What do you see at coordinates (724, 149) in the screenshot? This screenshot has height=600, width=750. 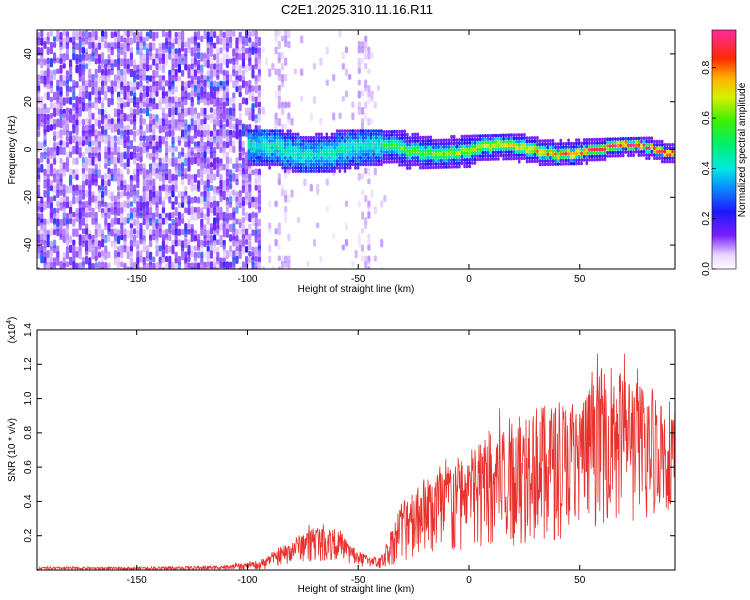 I see `colorbar-frame` at bounding box center [724, 149].